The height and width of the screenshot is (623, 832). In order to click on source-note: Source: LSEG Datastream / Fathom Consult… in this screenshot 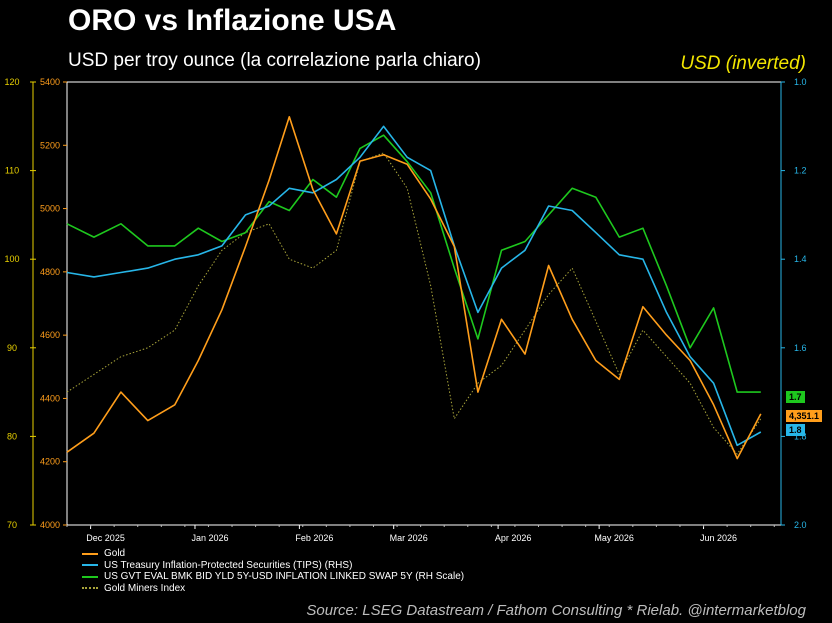, I will do `click(556, 610)`.